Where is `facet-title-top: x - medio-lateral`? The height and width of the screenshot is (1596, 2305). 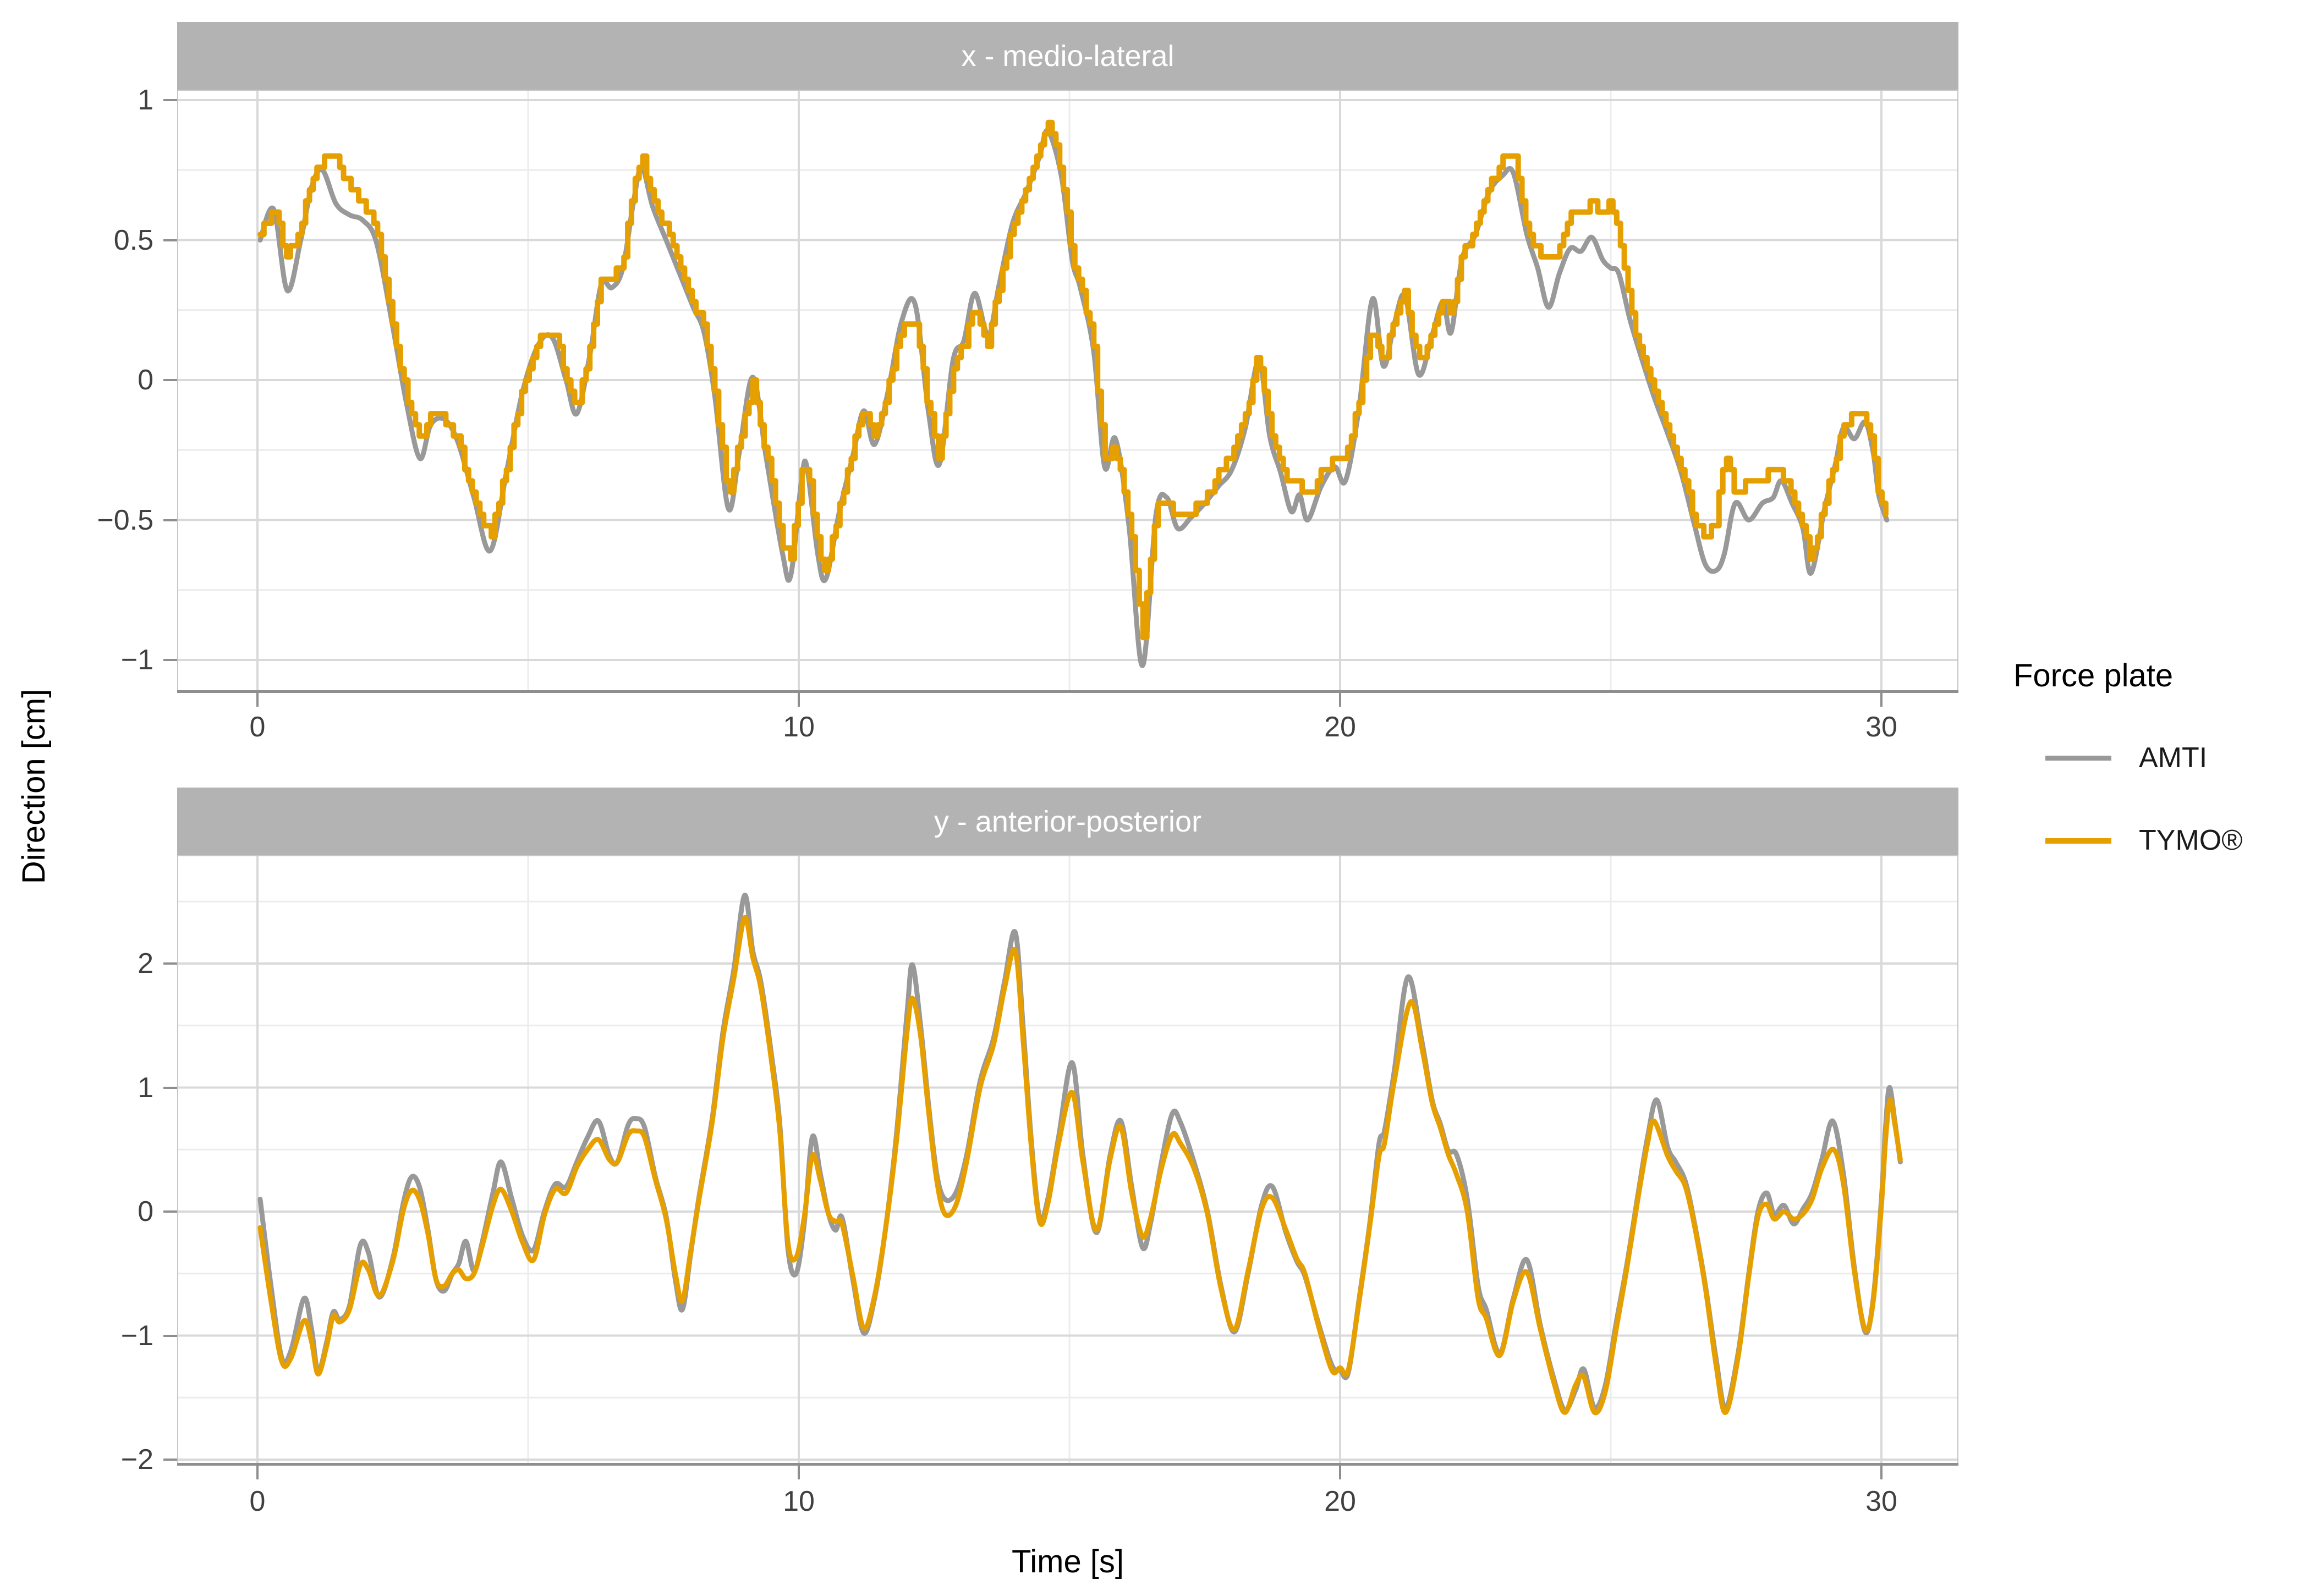 facet-title-top: x - medio-lateral is located at coordinates (1068, 56).